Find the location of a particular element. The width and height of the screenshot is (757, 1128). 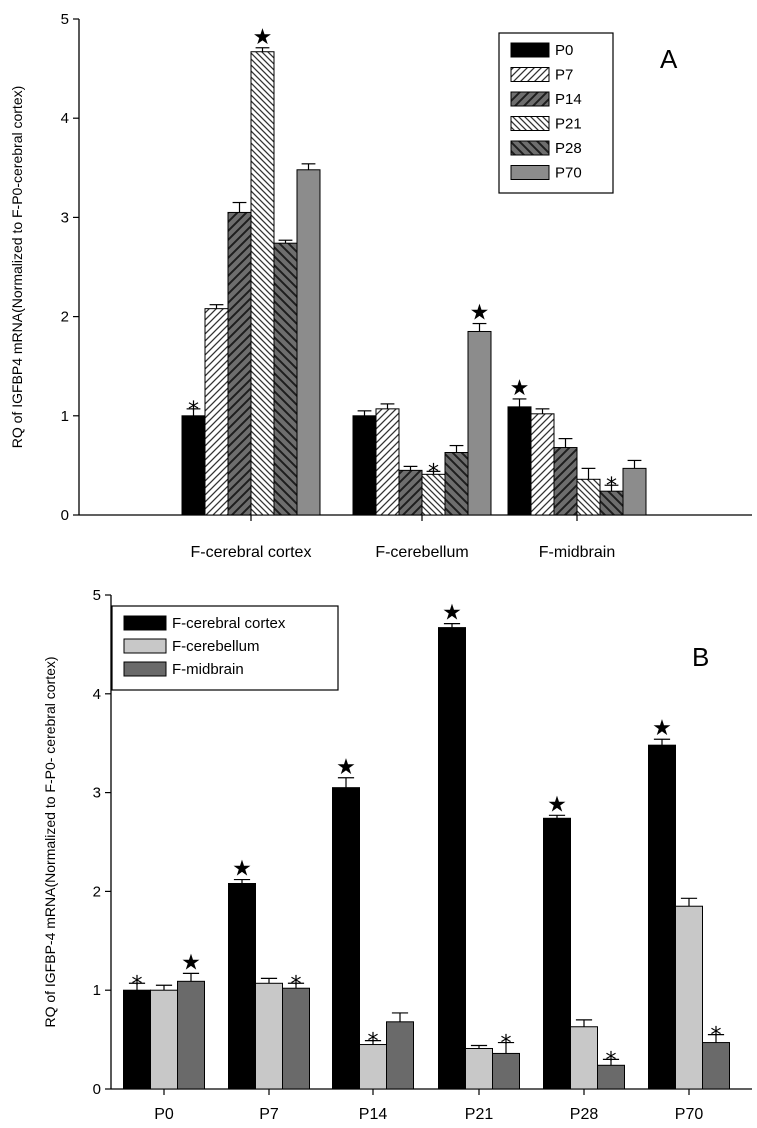

x-category-label: P0 is located at coordinates (164, 1114).